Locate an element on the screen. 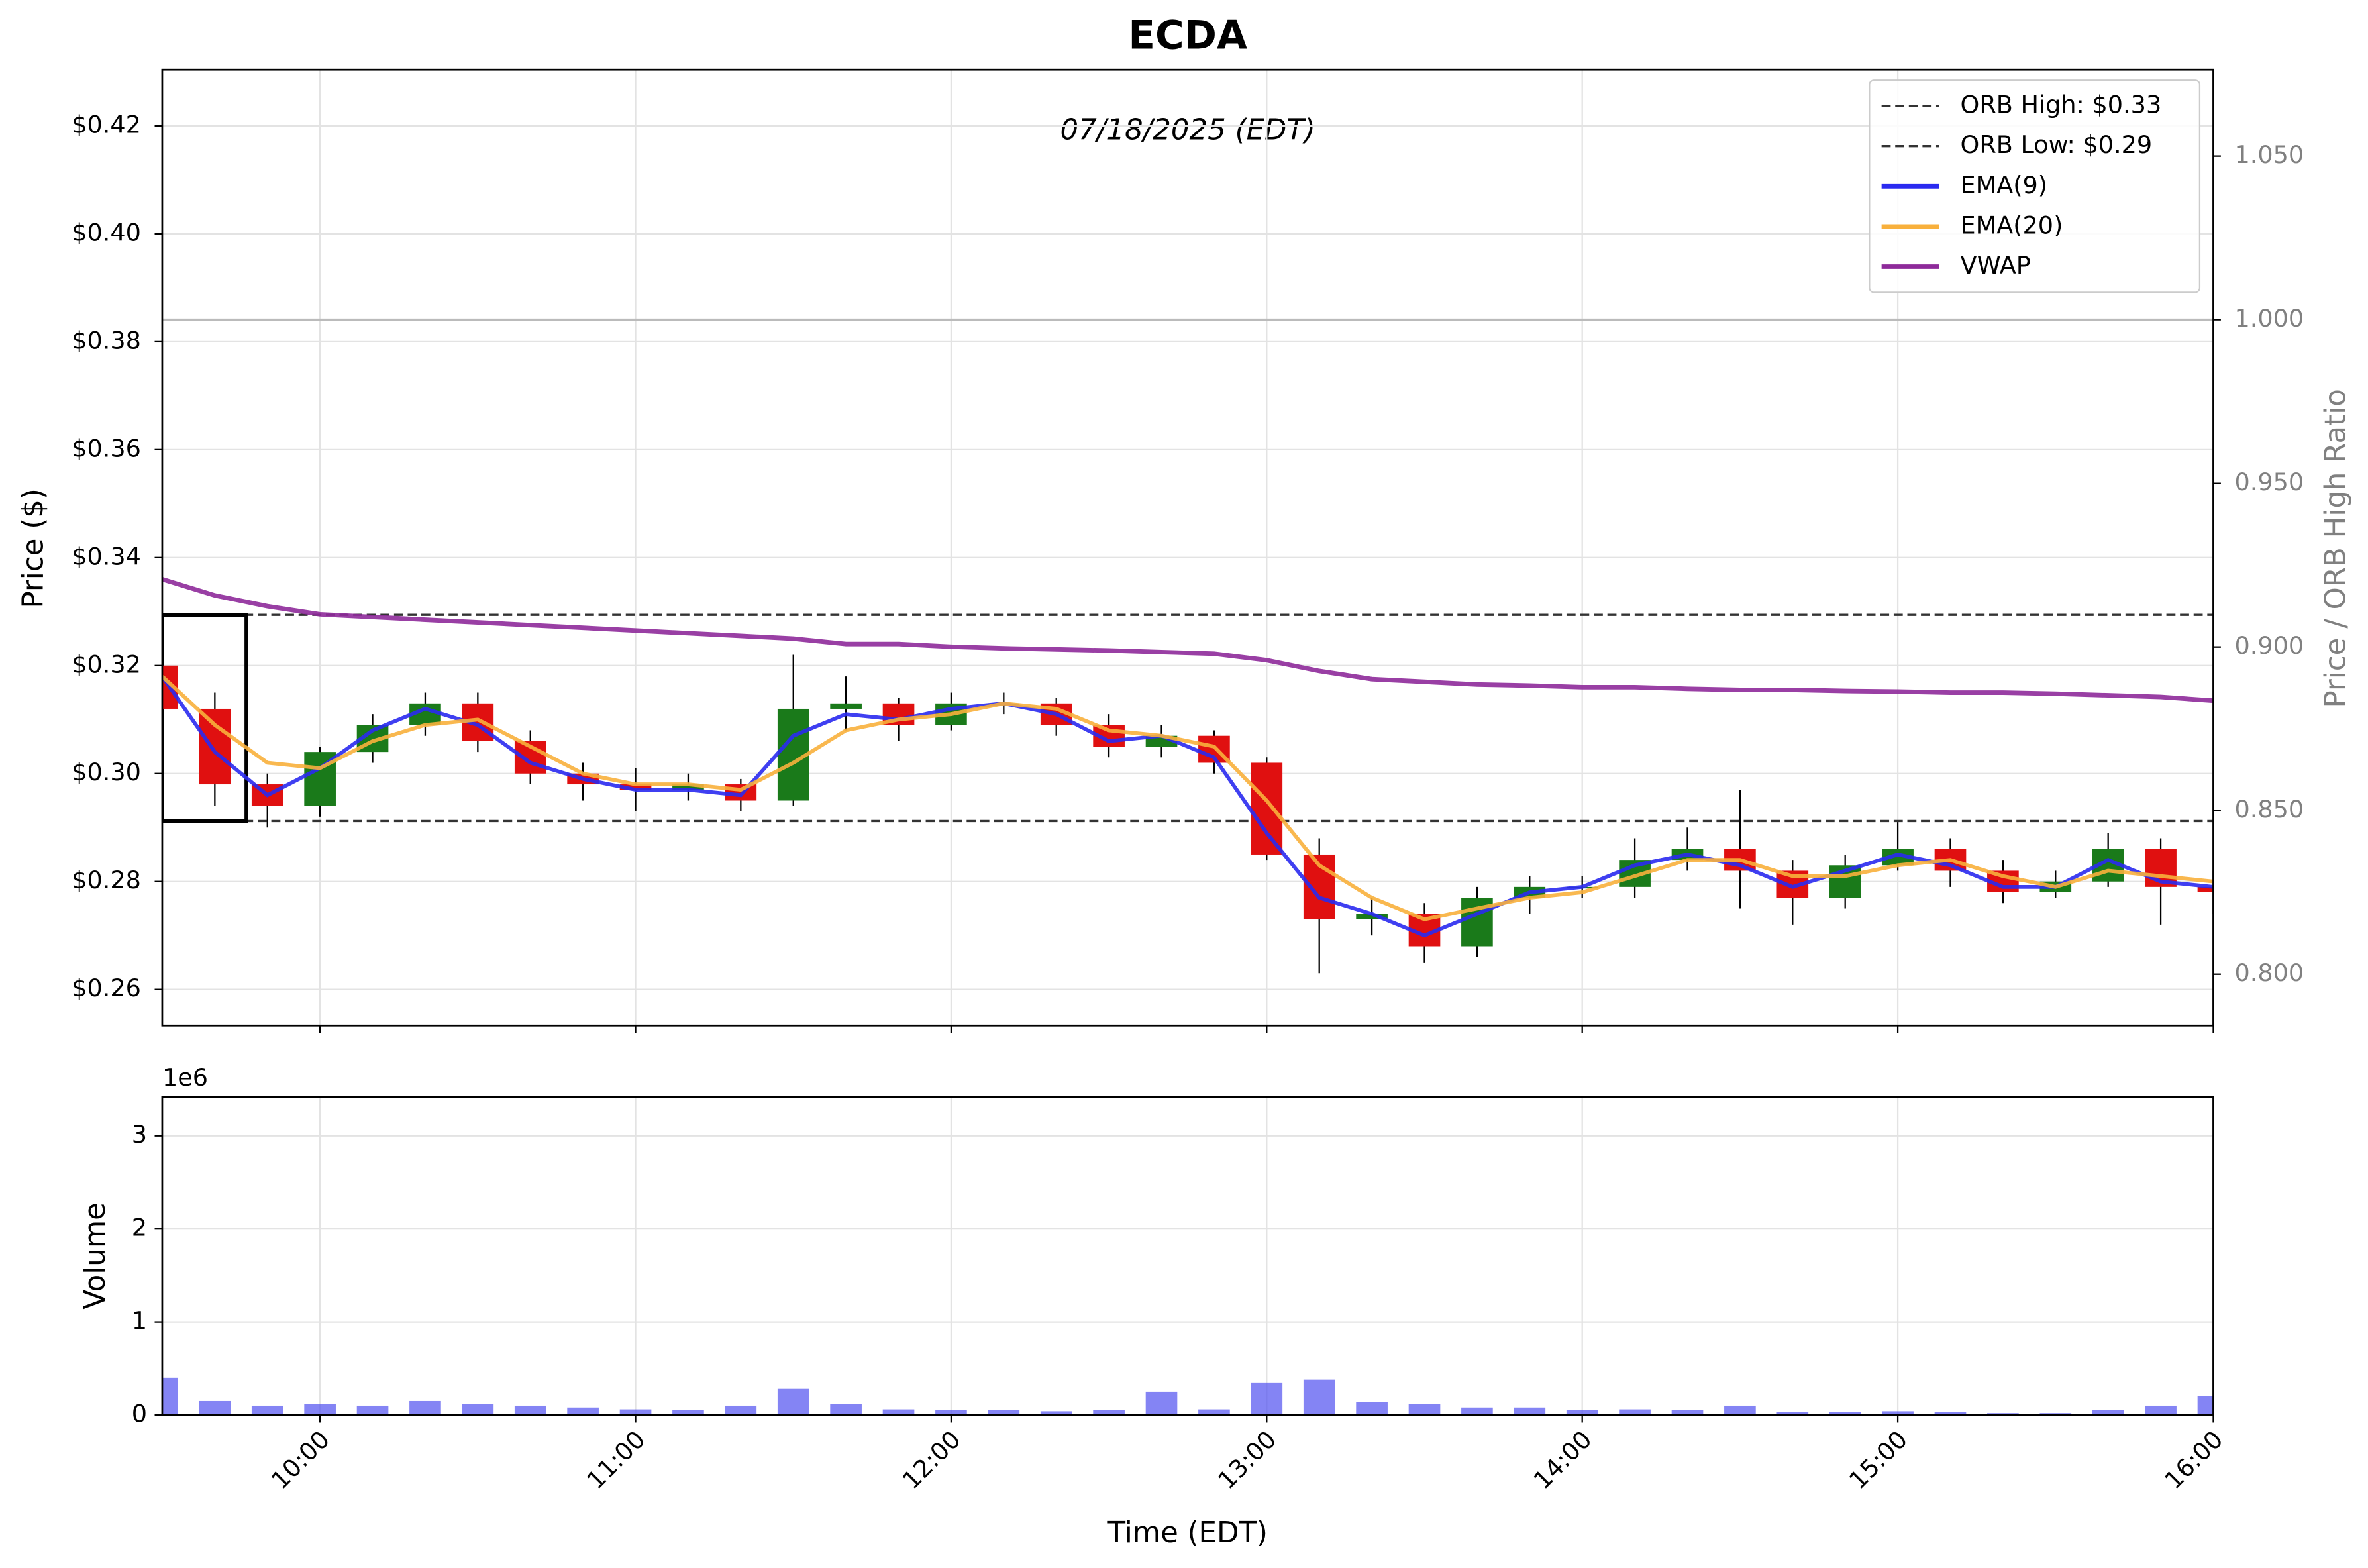 The height and width of the screenshot is (1568, 2368). legend-label: ORB High: $0.33 is located at coordinates (2062, 105).